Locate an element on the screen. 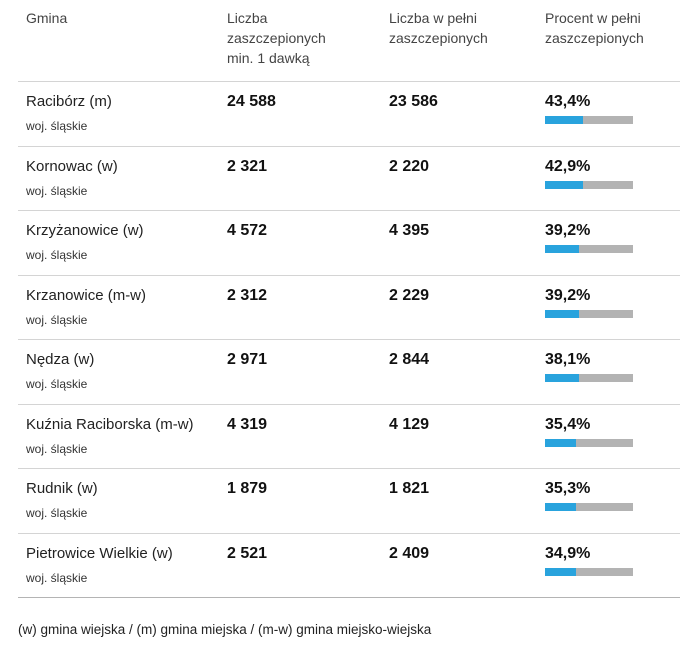 The height and width of the screenshot is (647, 680). gmina-name: Rudnik (w) is located at coordinates (62, 488).